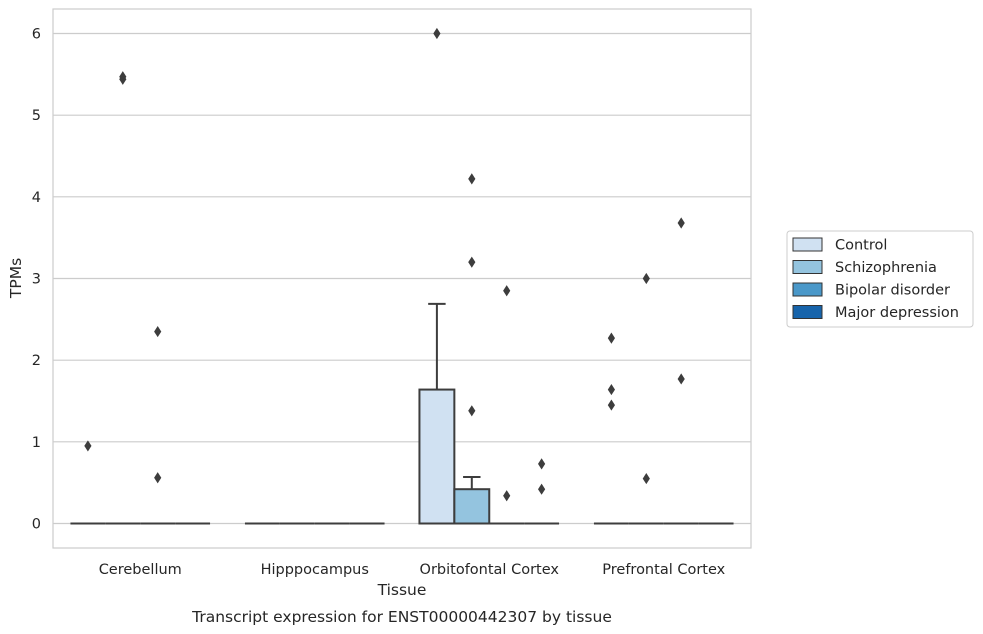 The height and width of the screenshot is (634, 983). I want to click on x-tick-label: Orbitofontal Cortex, so click(490, 570).